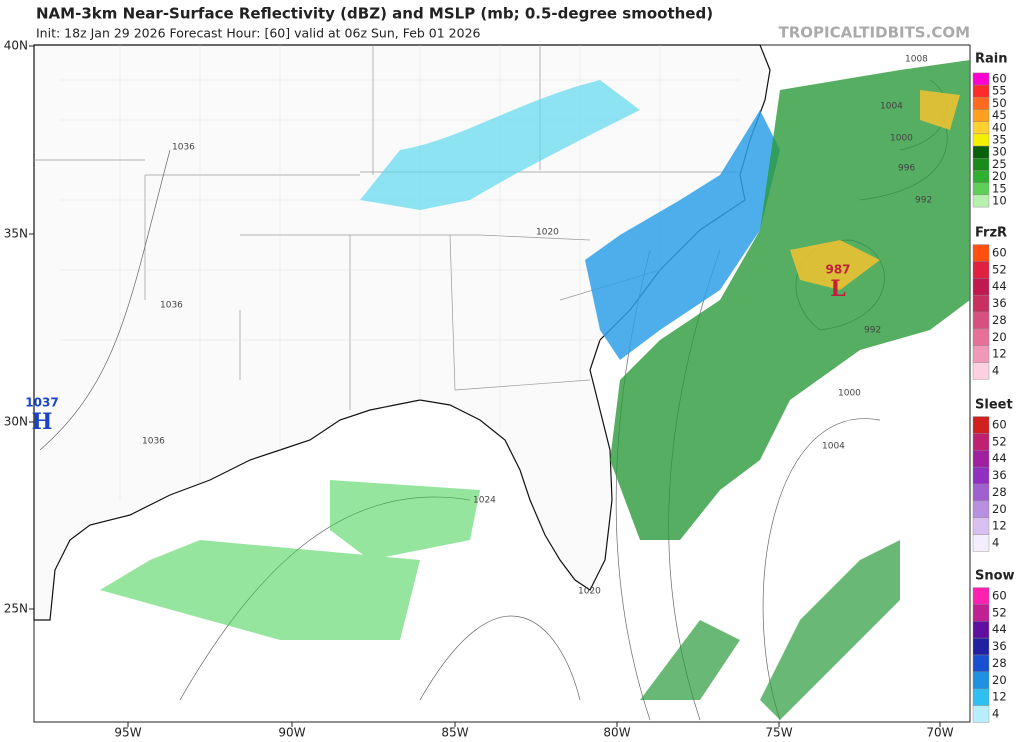  What do you see at coordinates (849, 394) in the screenshot?
I see `isobar-label: 1000` at bounding box center [849, 394].